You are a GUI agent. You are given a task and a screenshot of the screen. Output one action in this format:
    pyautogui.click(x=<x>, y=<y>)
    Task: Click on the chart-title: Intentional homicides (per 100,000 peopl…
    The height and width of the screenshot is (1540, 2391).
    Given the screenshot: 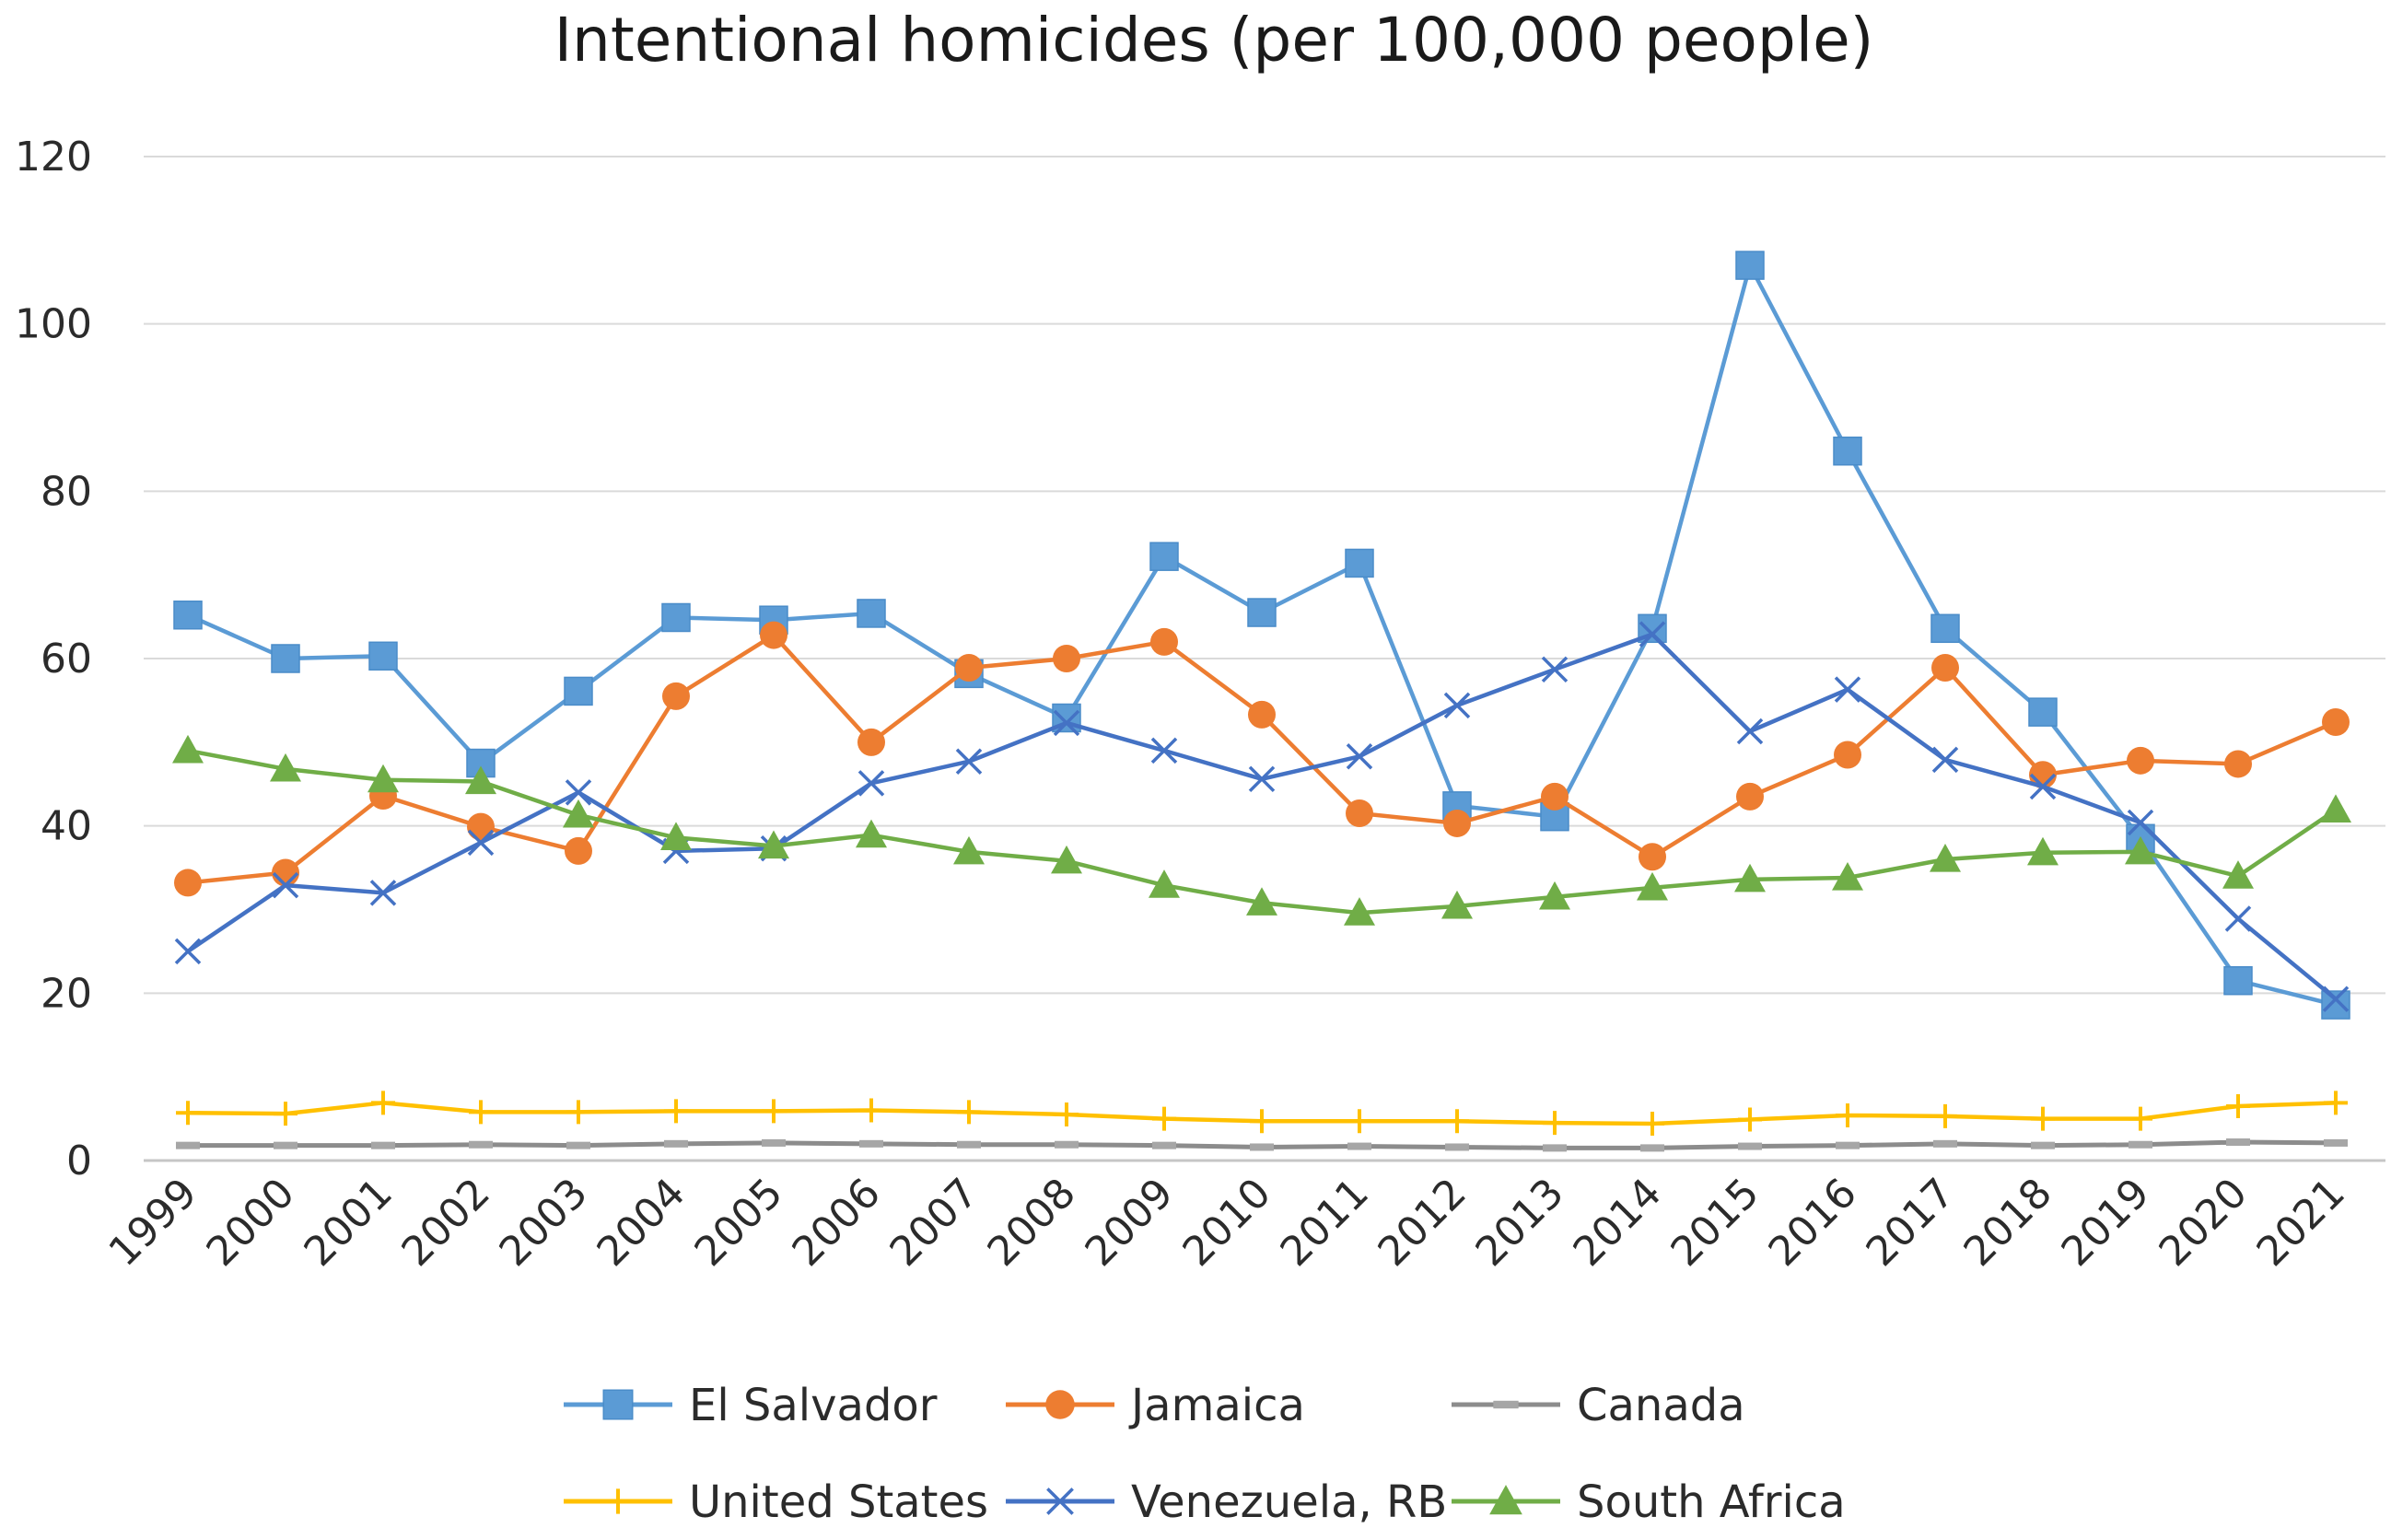 What is the action you would take?
    pyautogui.click(x=1214, y=40)
    